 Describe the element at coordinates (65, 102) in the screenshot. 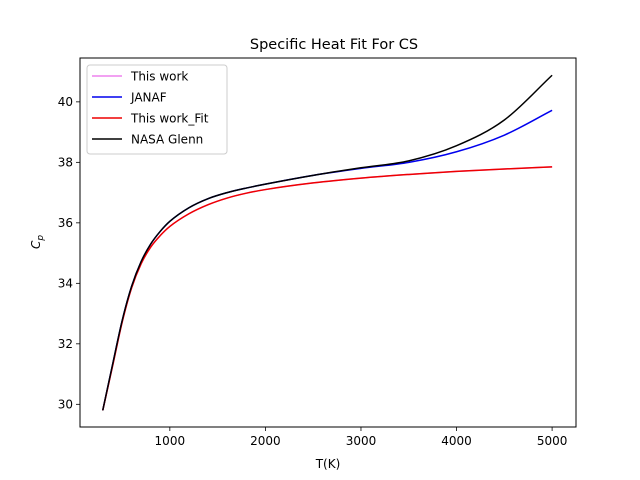

I see `y-tick-label: 40` at that location.